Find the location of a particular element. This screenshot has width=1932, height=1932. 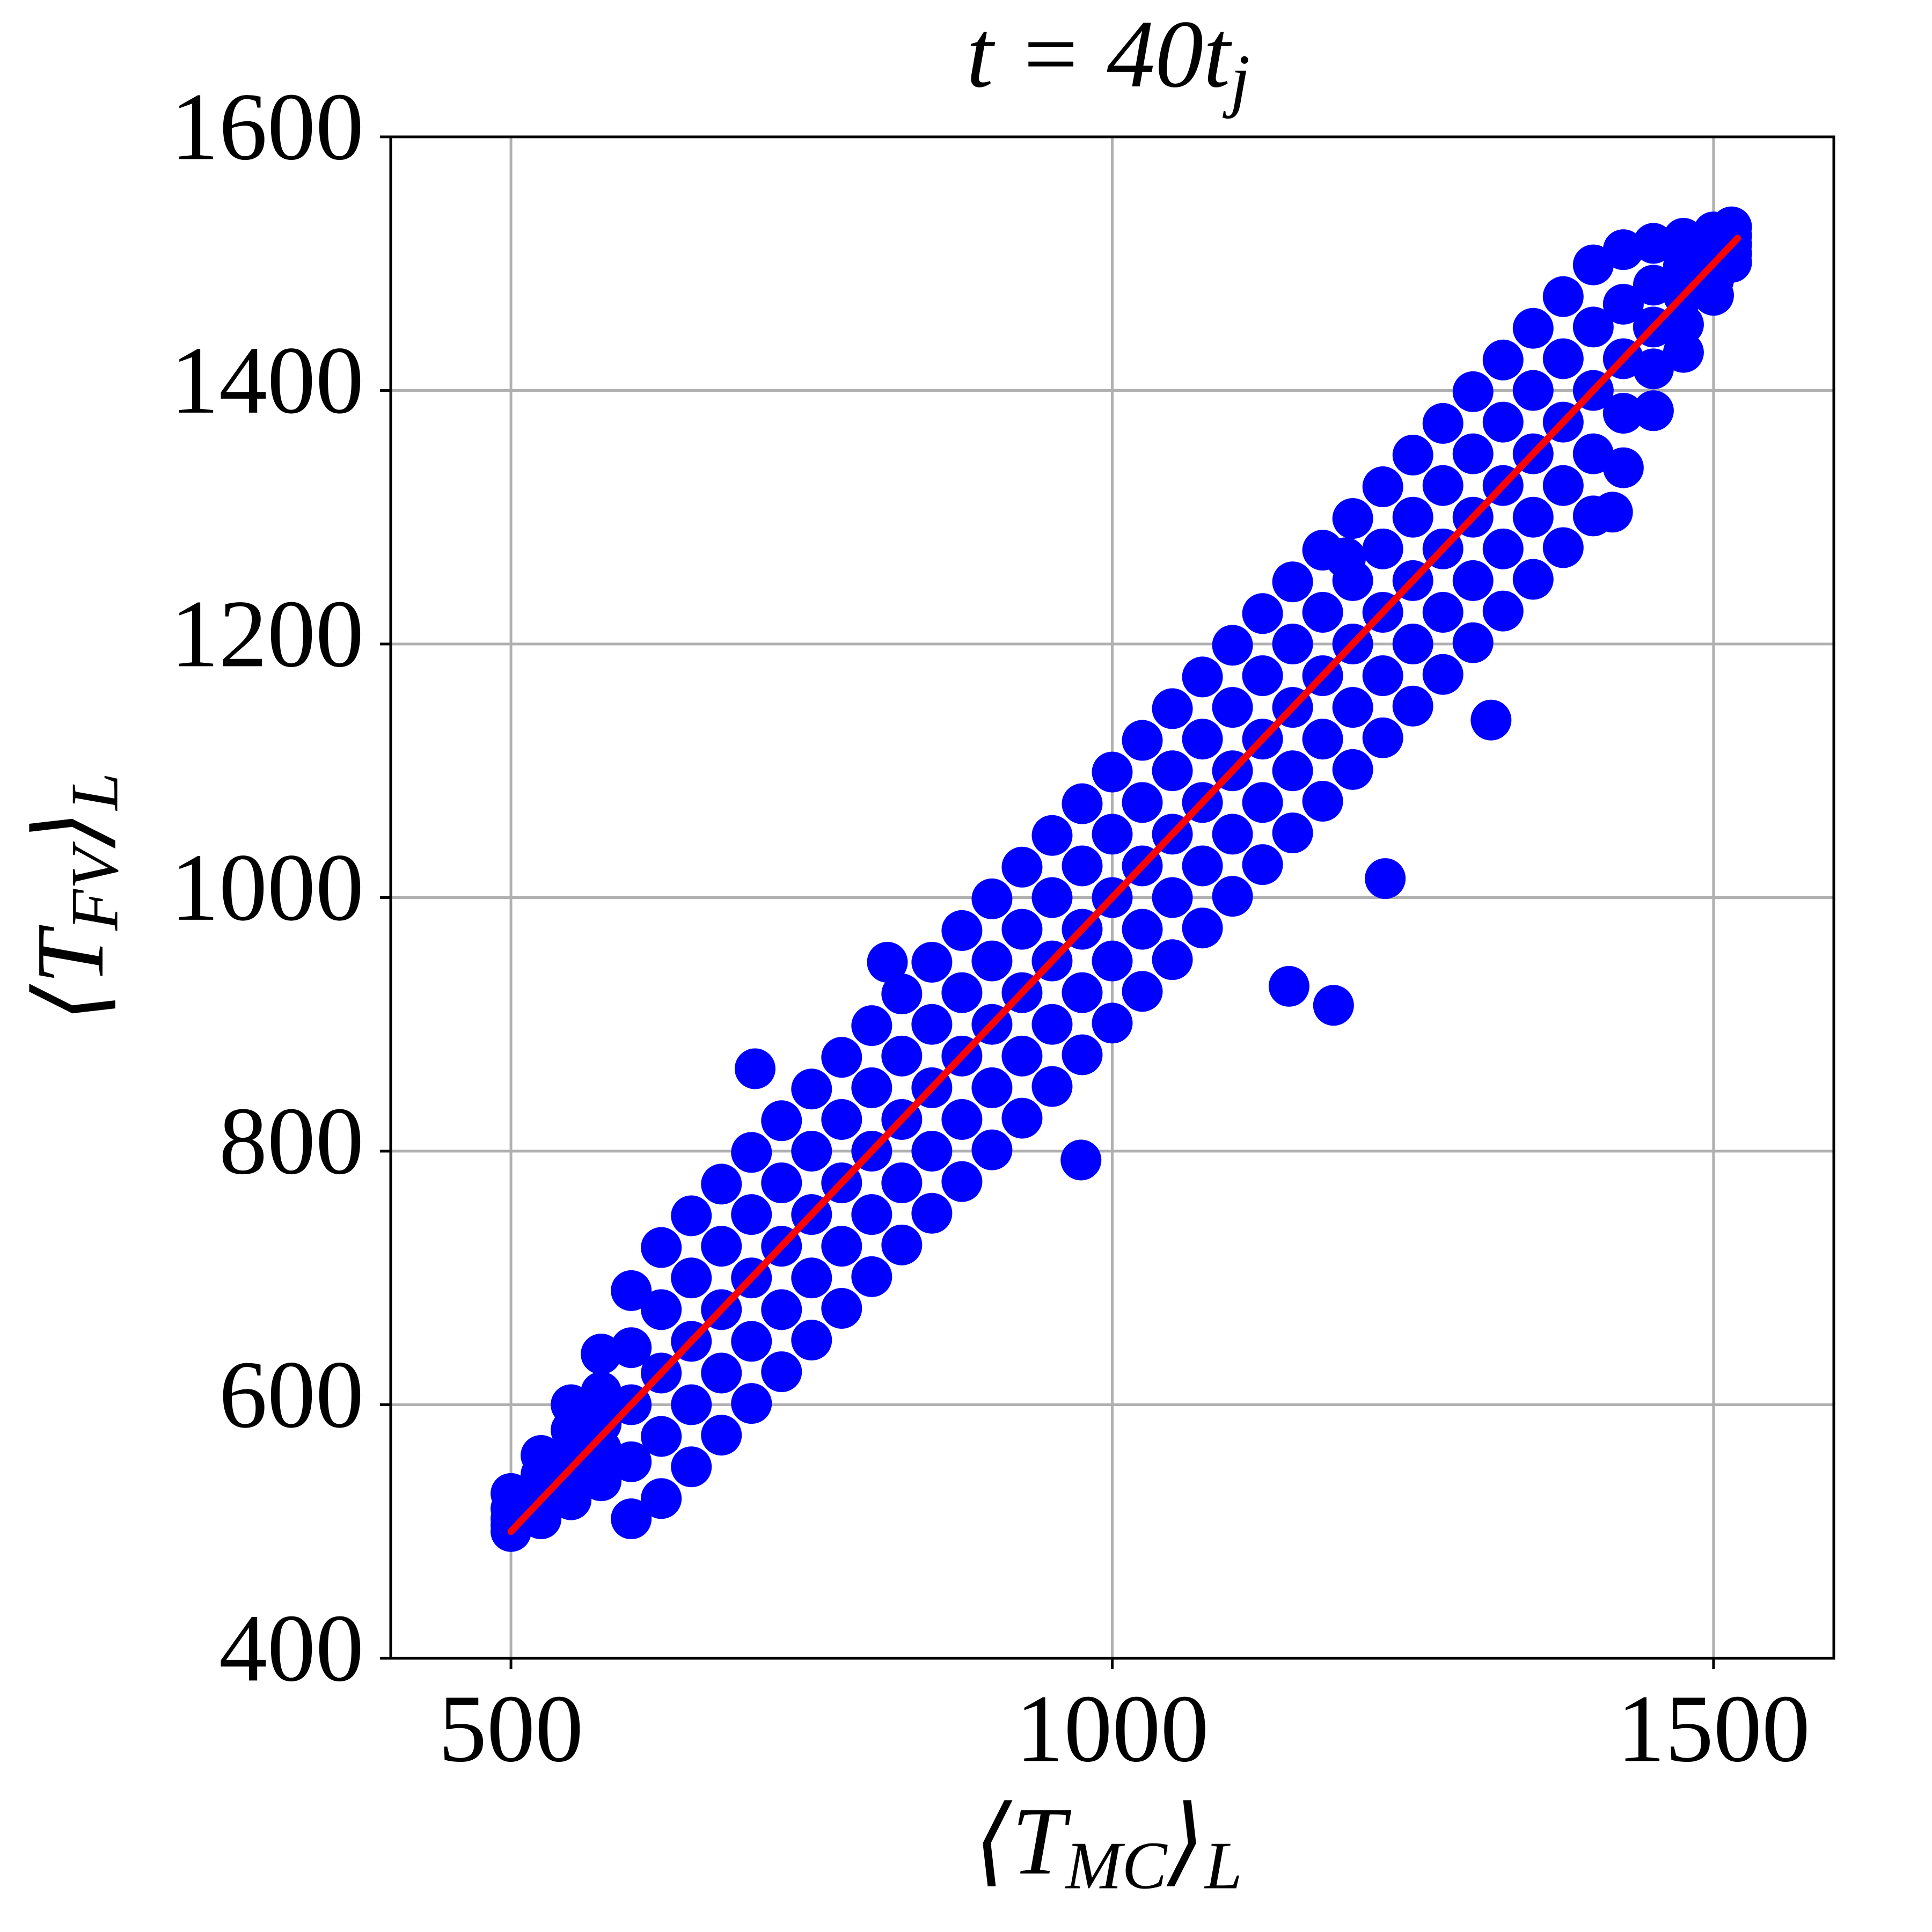

y-tick-label: 1000 is located at coordinates (267, 887).